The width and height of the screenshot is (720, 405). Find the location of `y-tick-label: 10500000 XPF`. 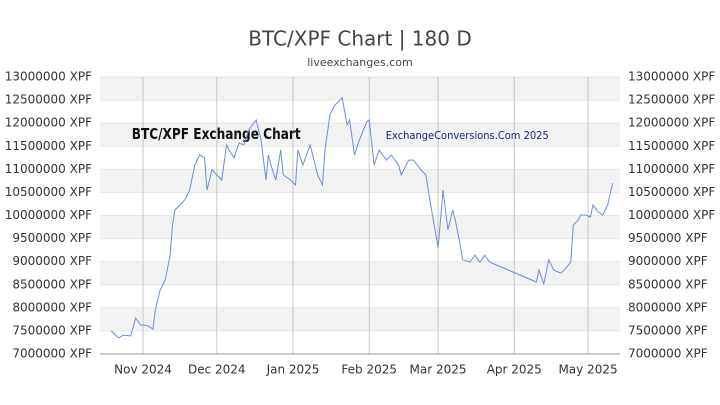

y-tick-label: 10500000 XPF is located at coordinates (48, 192).